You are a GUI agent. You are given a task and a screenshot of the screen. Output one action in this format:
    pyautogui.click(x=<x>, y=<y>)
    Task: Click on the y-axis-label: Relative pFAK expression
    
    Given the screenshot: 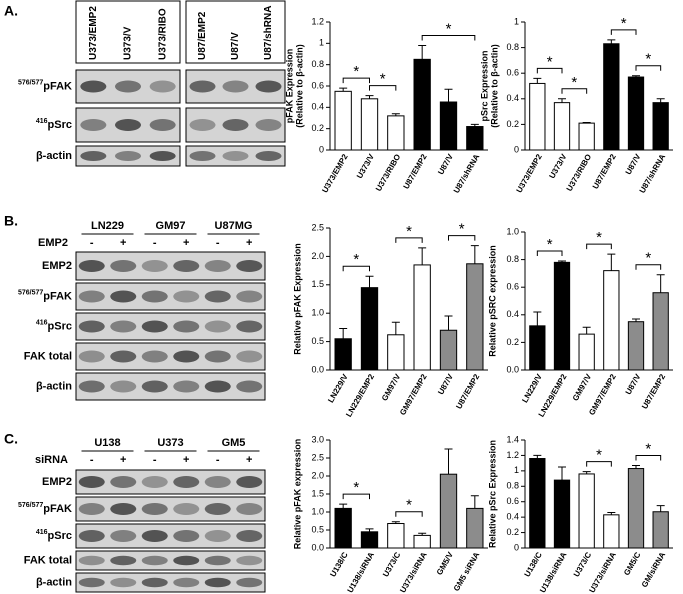 What is the action you would take?
    pyautogui.click(x=297, y=494)
    